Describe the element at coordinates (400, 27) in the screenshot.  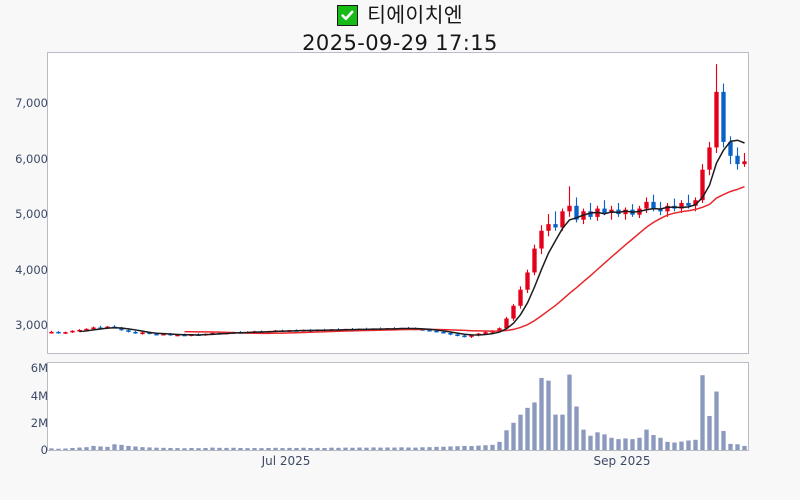
I see `chart-header: 티에이치엔 2025-09-29 17:15` at that location.